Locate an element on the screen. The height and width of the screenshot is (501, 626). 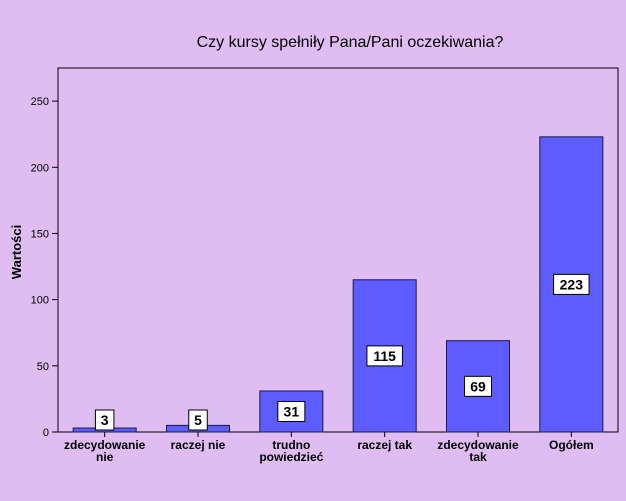
y-axis-label: Wartości is located at coordinates (16, 252).